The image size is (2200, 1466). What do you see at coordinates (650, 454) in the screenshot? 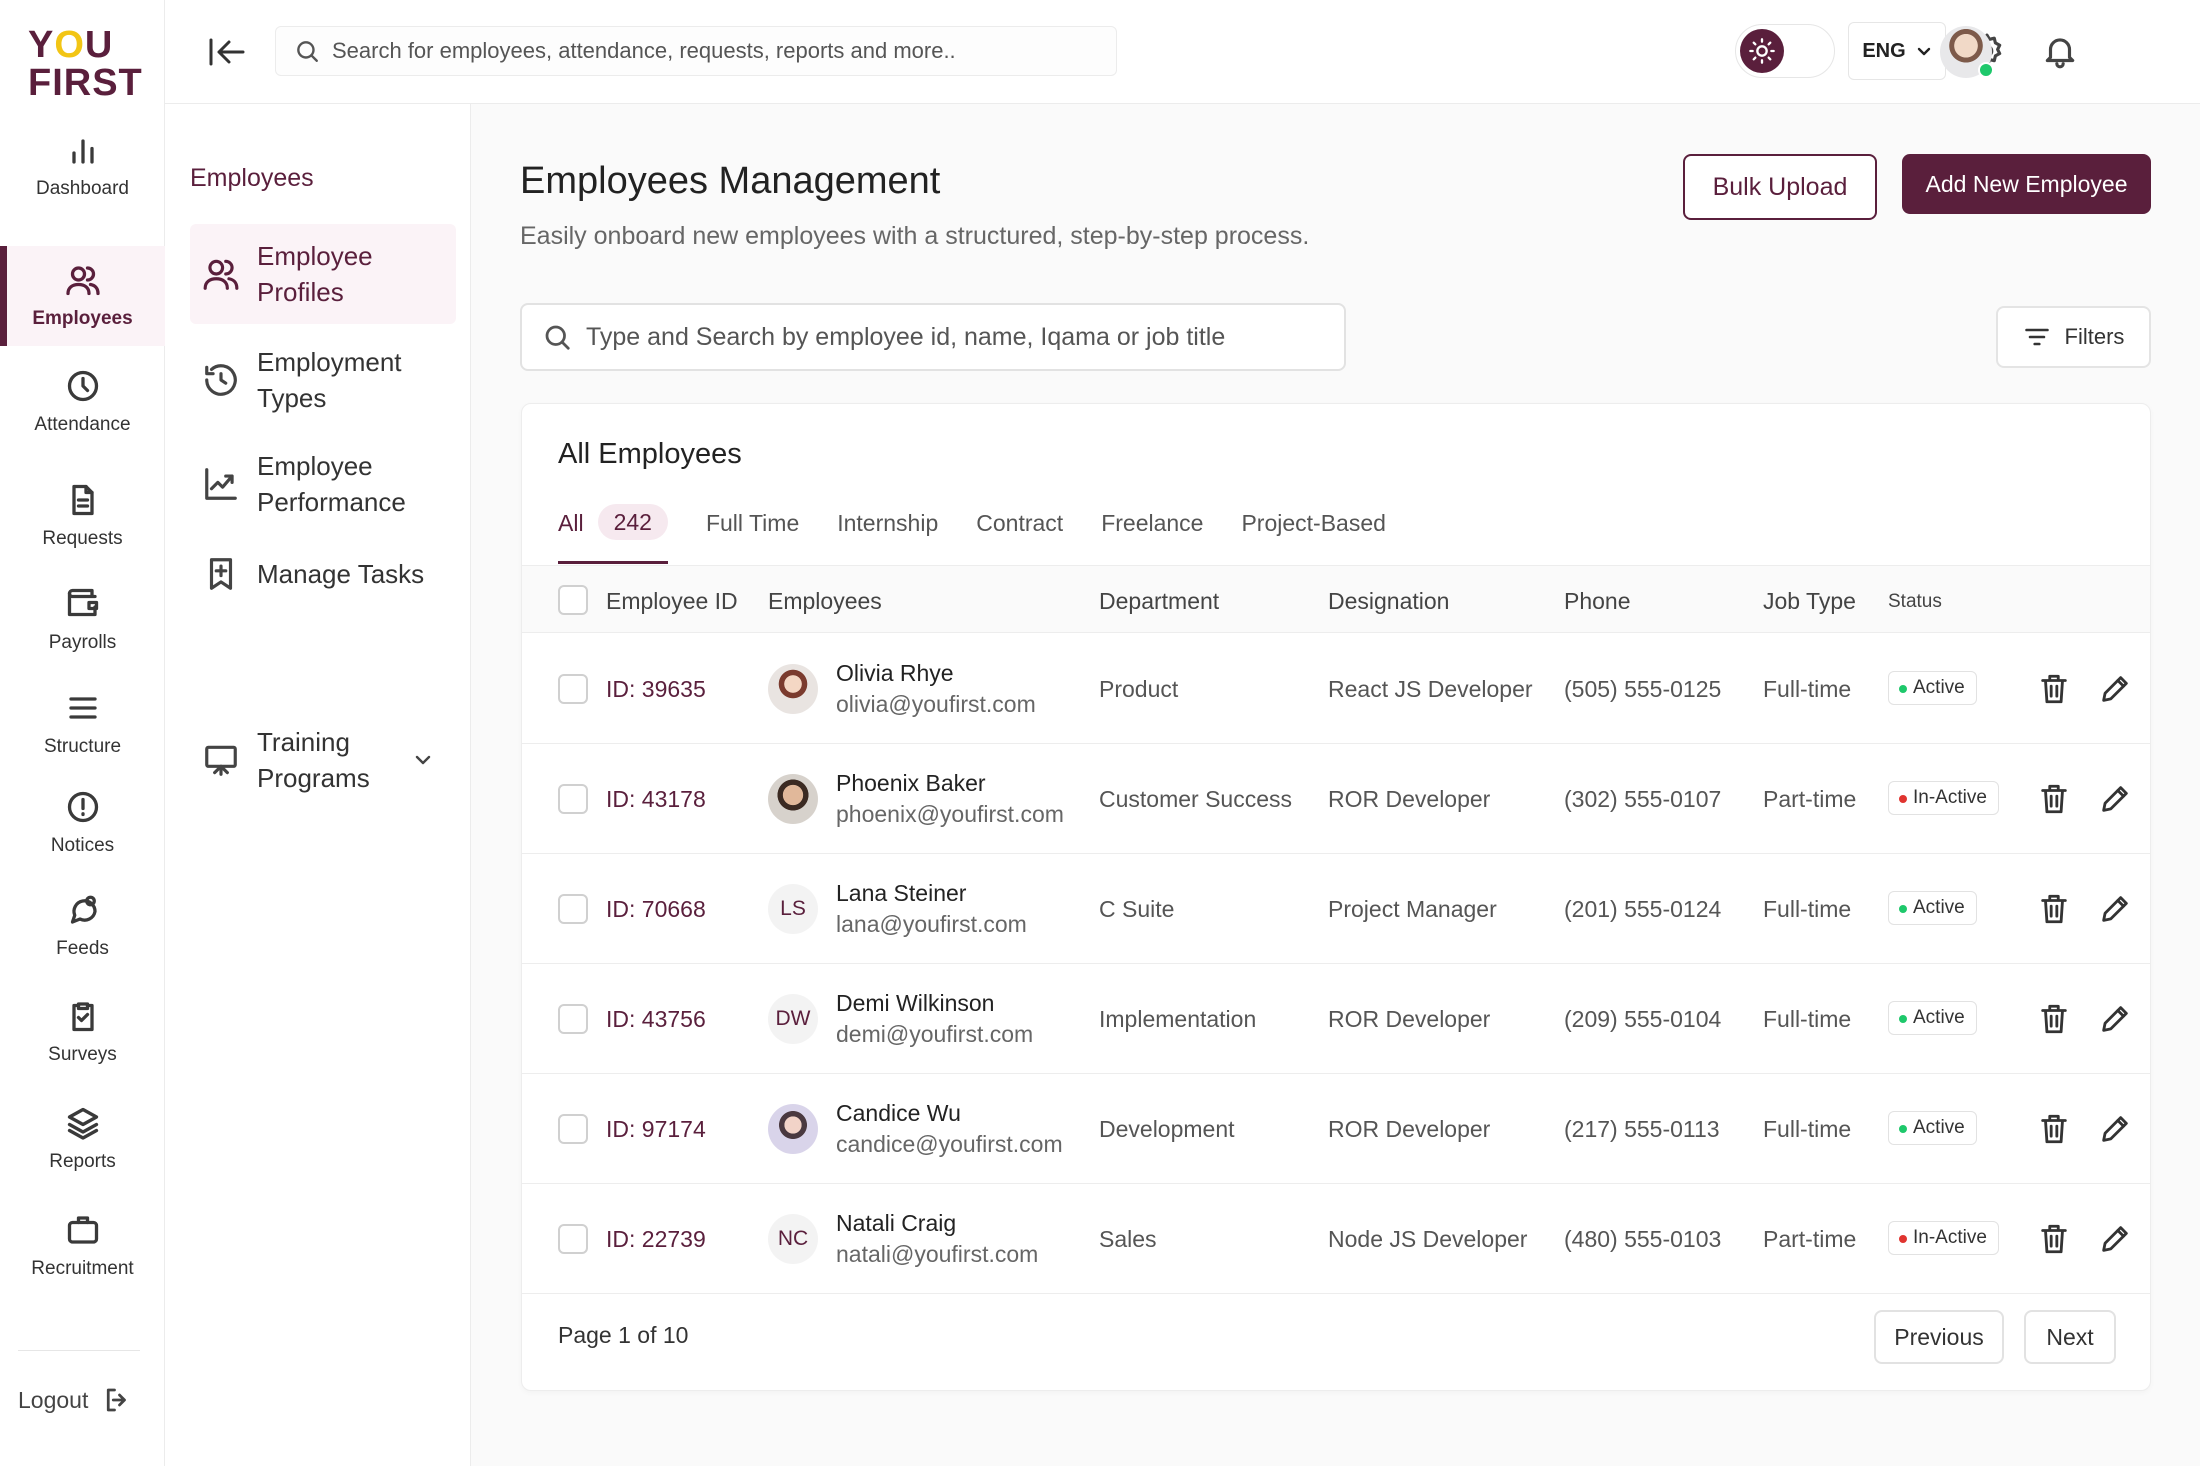
I see `table-title: All Employees` at bounding box center [650, 454].